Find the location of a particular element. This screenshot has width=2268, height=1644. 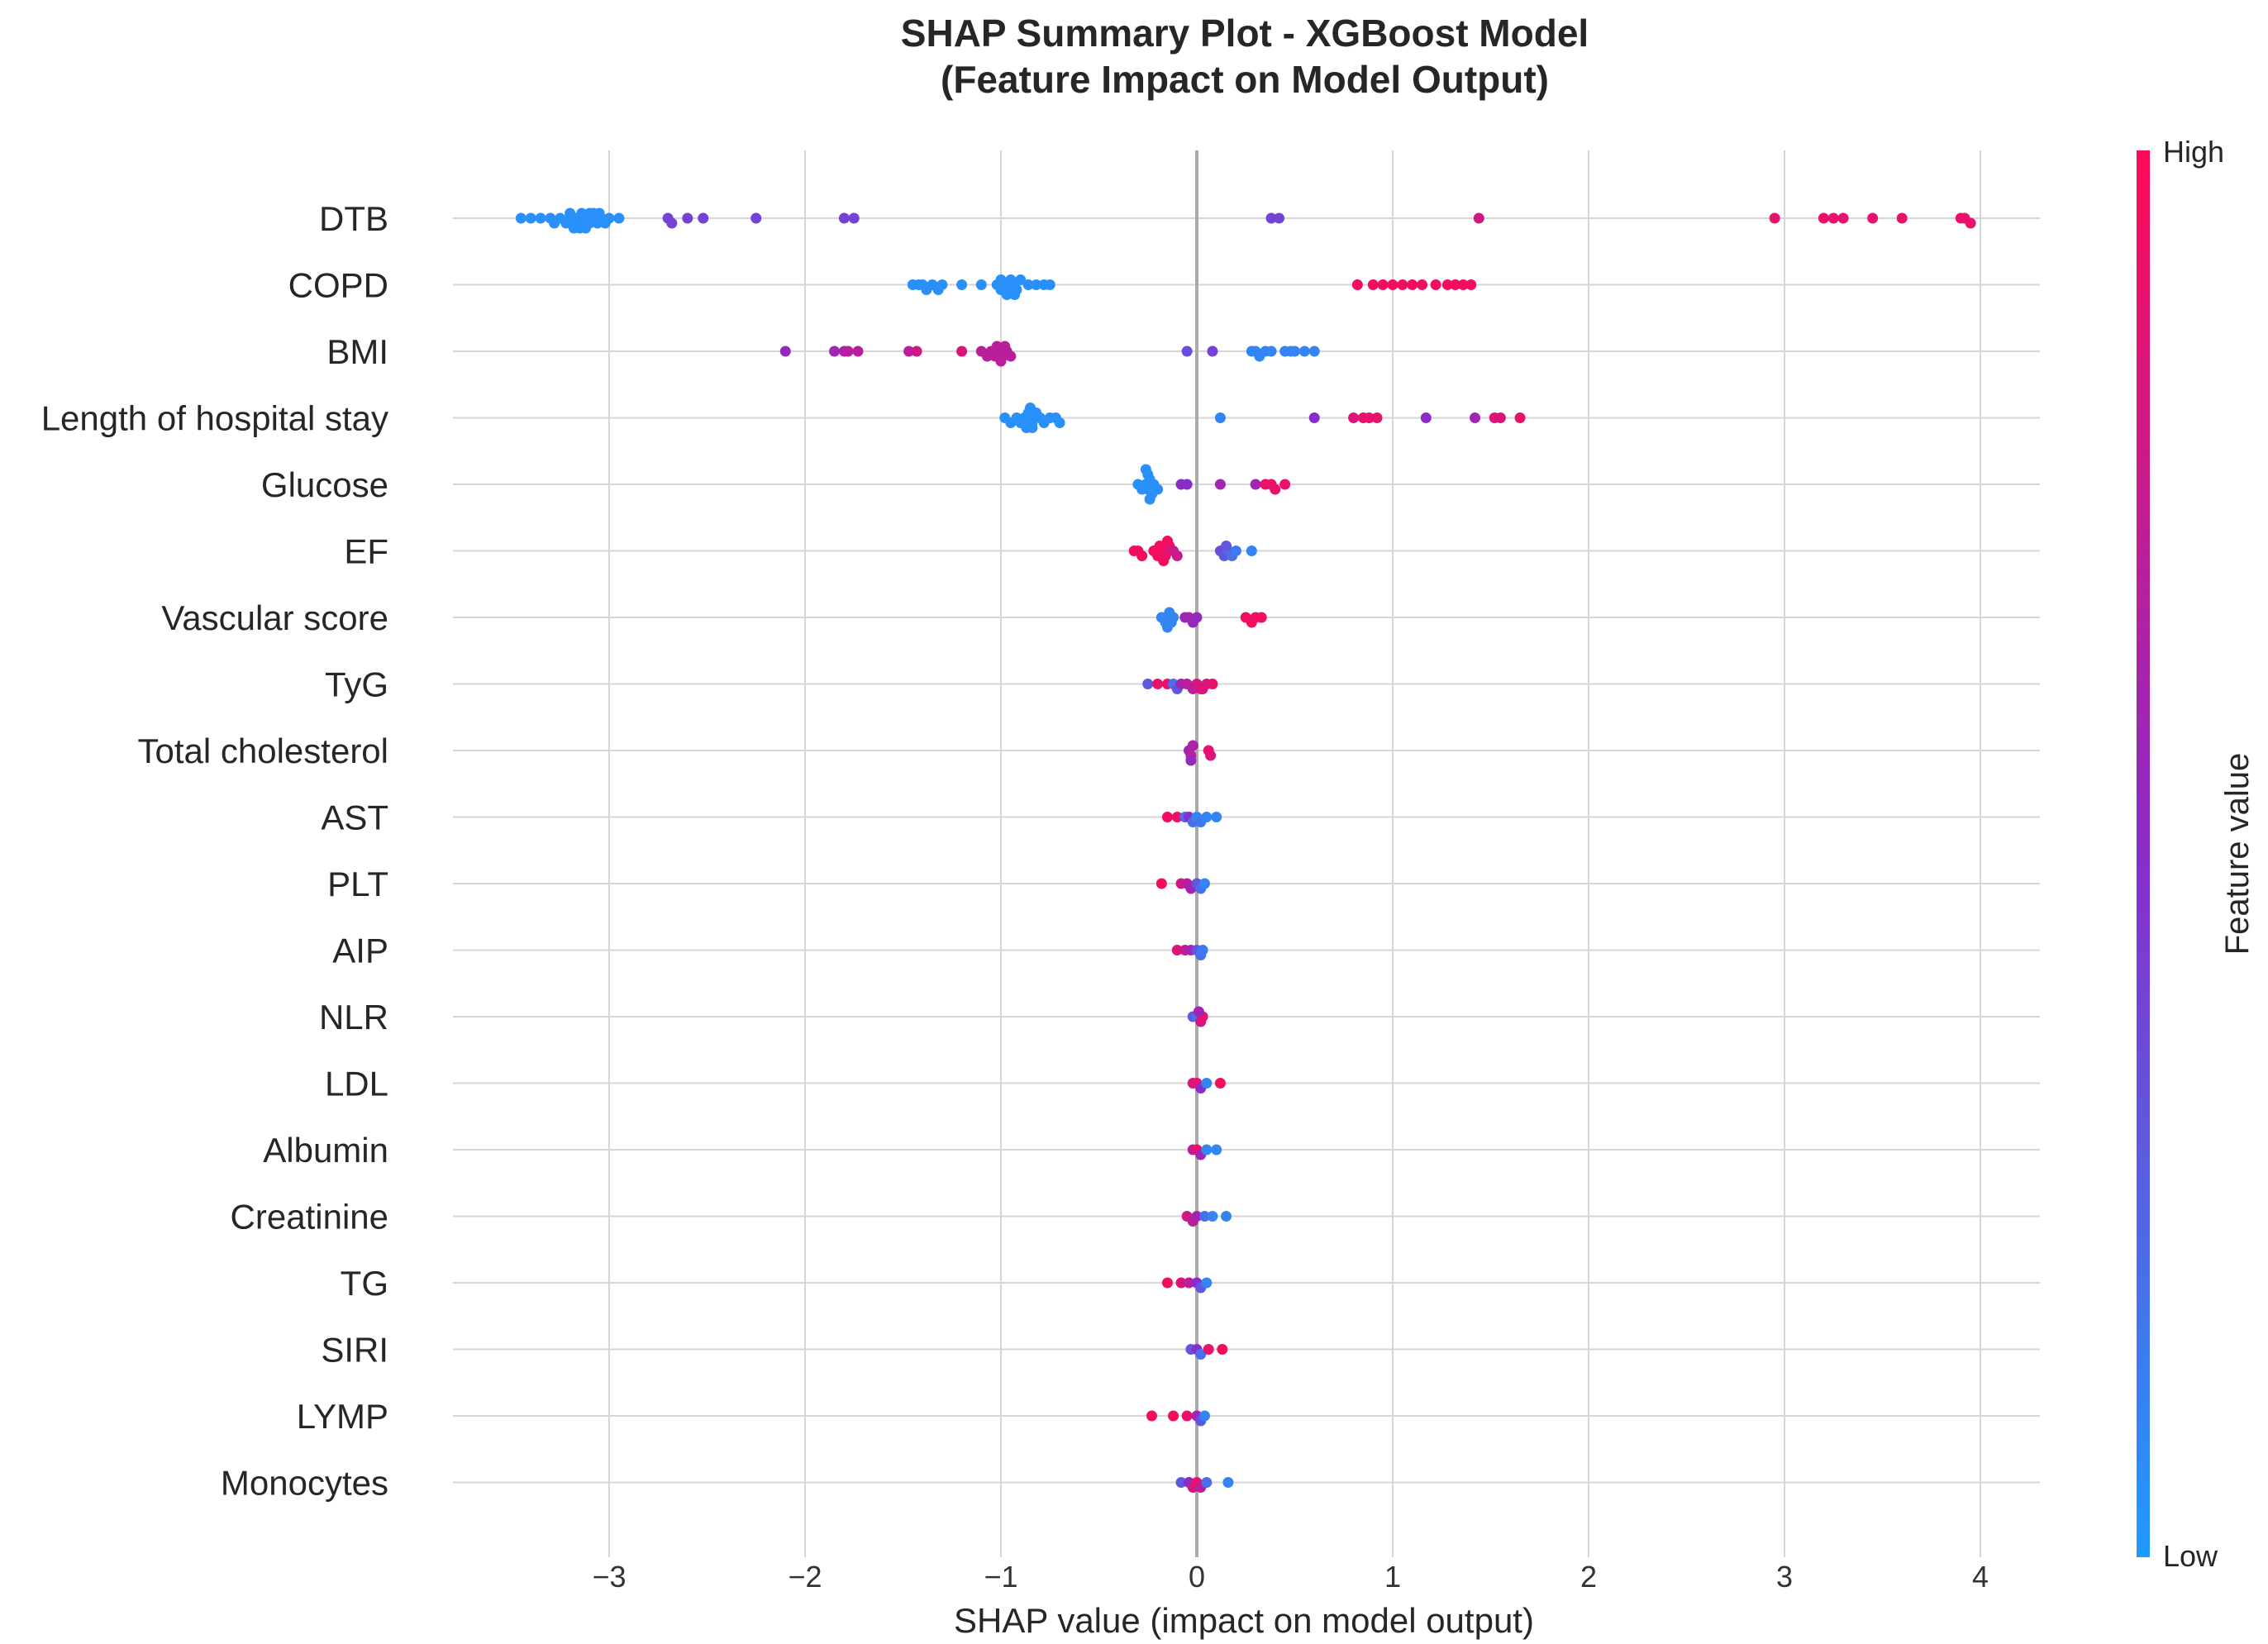

colorbar-title: Feature value is located at coordinates (2237, 854).